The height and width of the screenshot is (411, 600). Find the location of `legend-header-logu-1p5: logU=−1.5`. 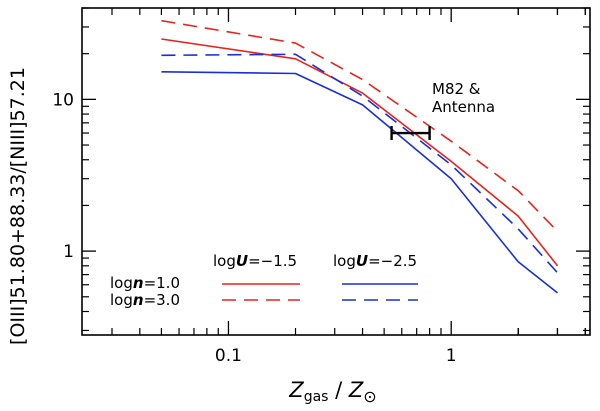

legend-header-logu-1p5: logU=−1.5 is located at coordinates (255, 261).